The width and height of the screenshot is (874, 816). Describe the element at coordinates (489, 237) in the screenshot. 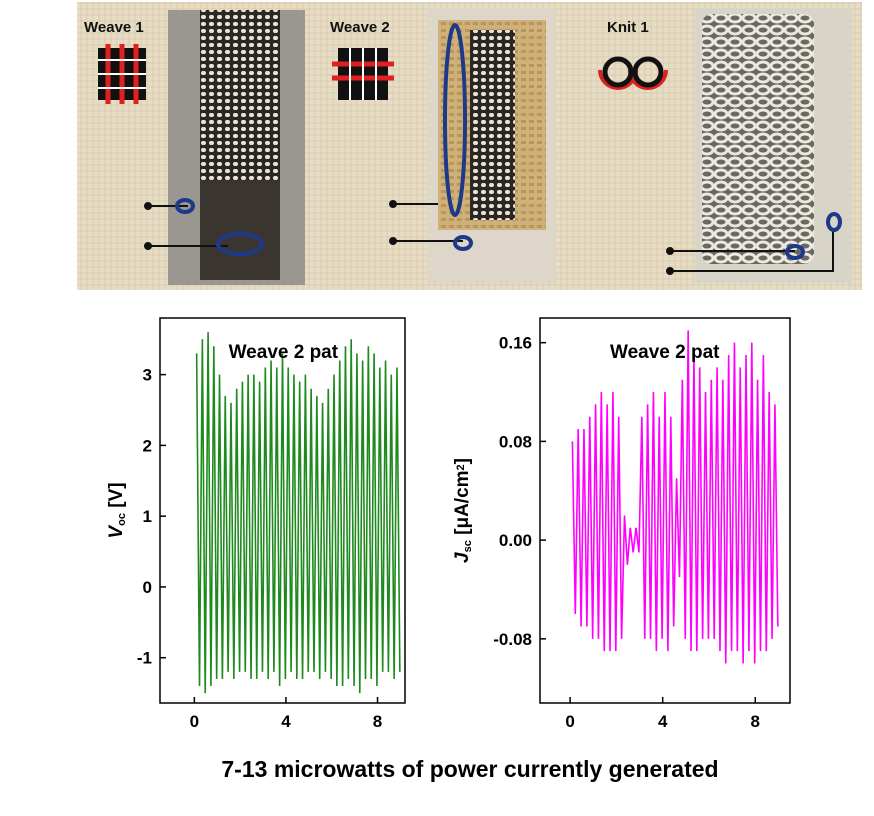

I see `cable-lines` at that location.